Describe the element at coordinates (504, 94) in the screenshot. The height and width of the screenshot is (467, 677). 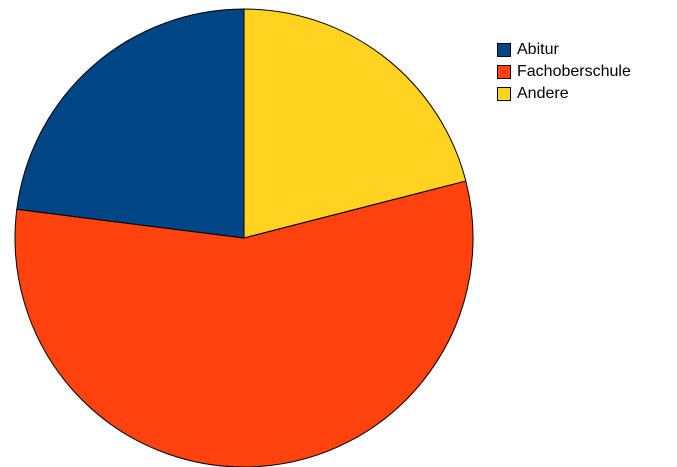
I see `legend-swatch-andere` at that location.